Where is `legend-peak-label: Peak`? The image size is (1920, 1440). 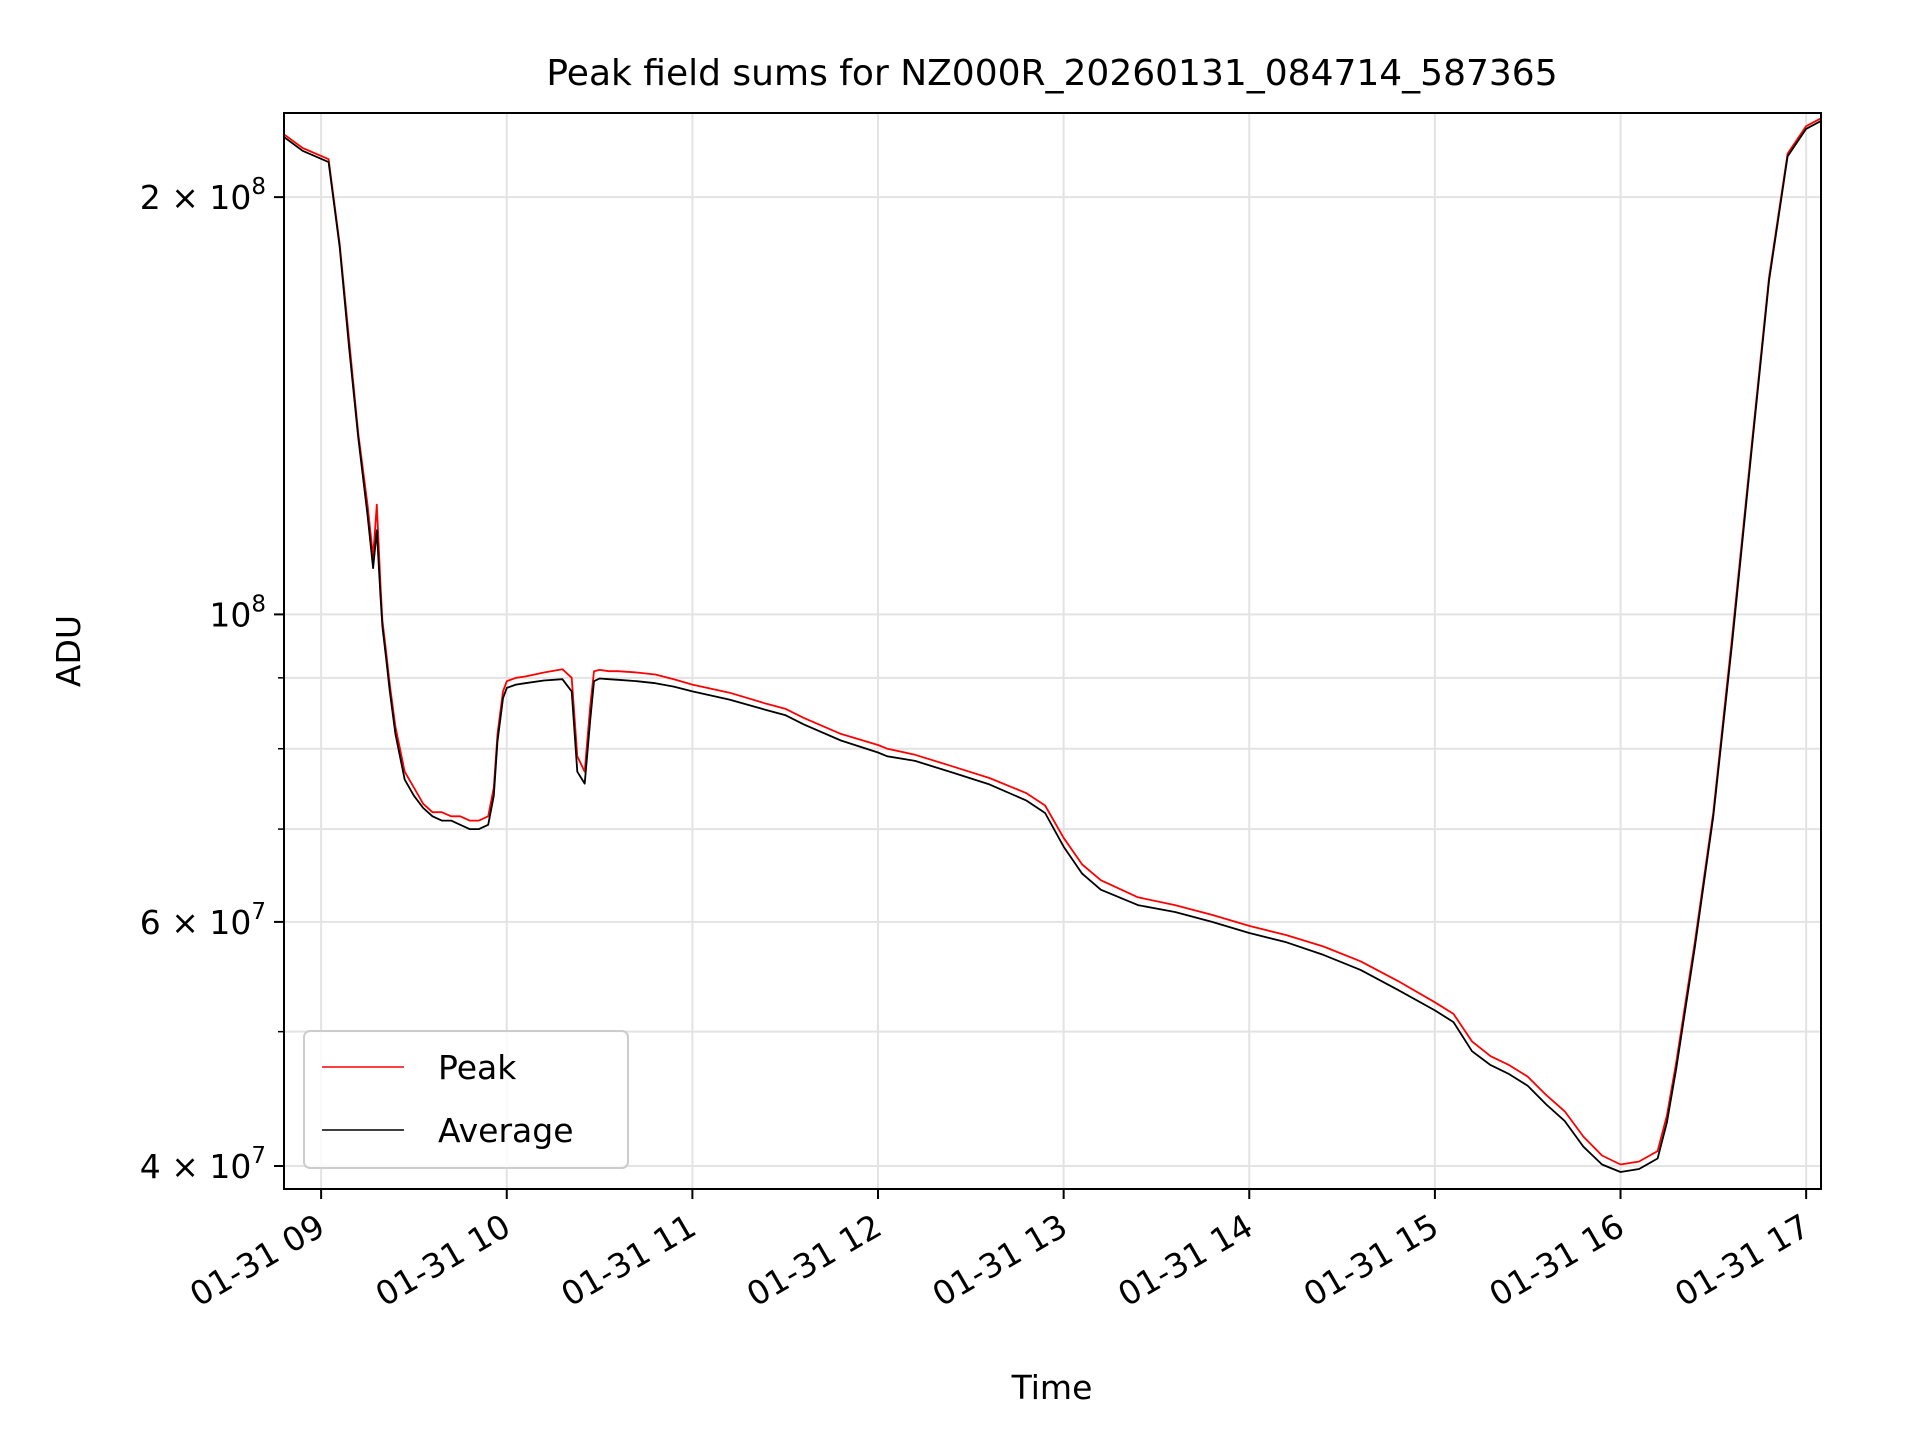 legend-peak-label: Peak is located at coordinates (477, 1067).